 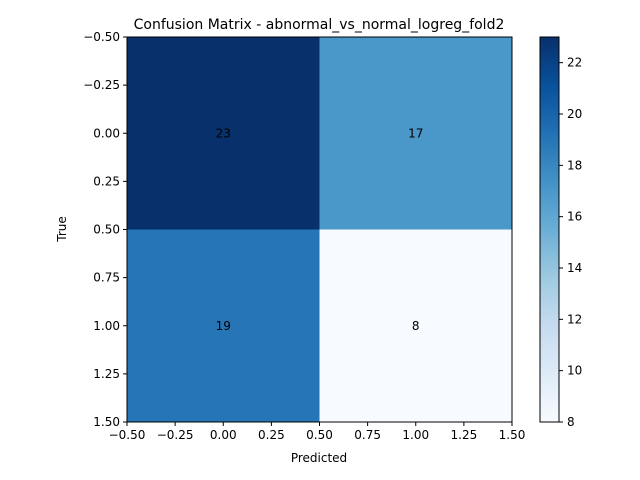 What do you see at coordinates (106, 133) in the screenshot?
I see `y-tick-label: 0.00` at bounding box center [106, 133].